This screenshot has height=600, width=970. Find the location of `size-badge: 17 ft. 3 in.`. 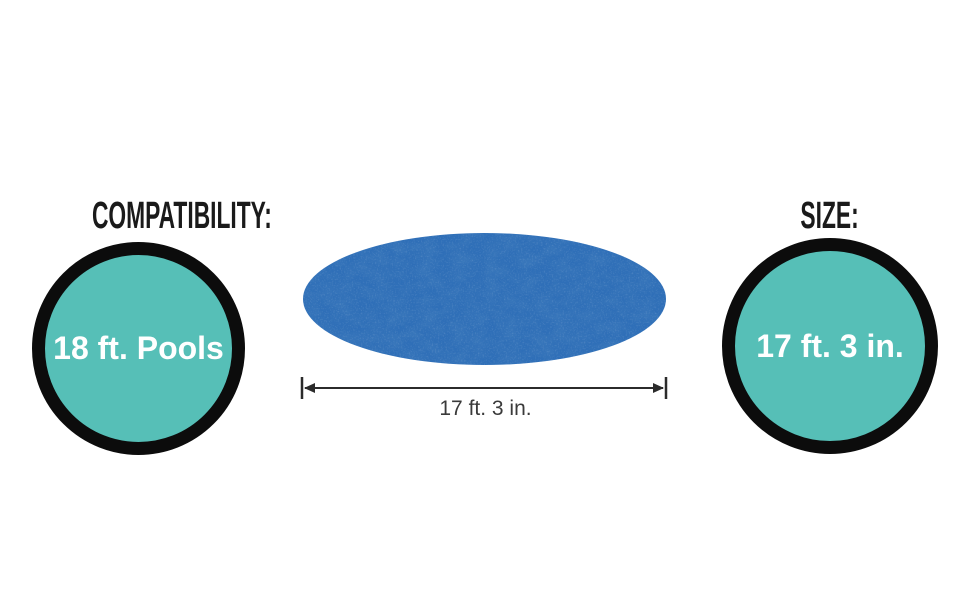

size-badge: 17 ft. 3 in. is located at coordinates (830, 346).